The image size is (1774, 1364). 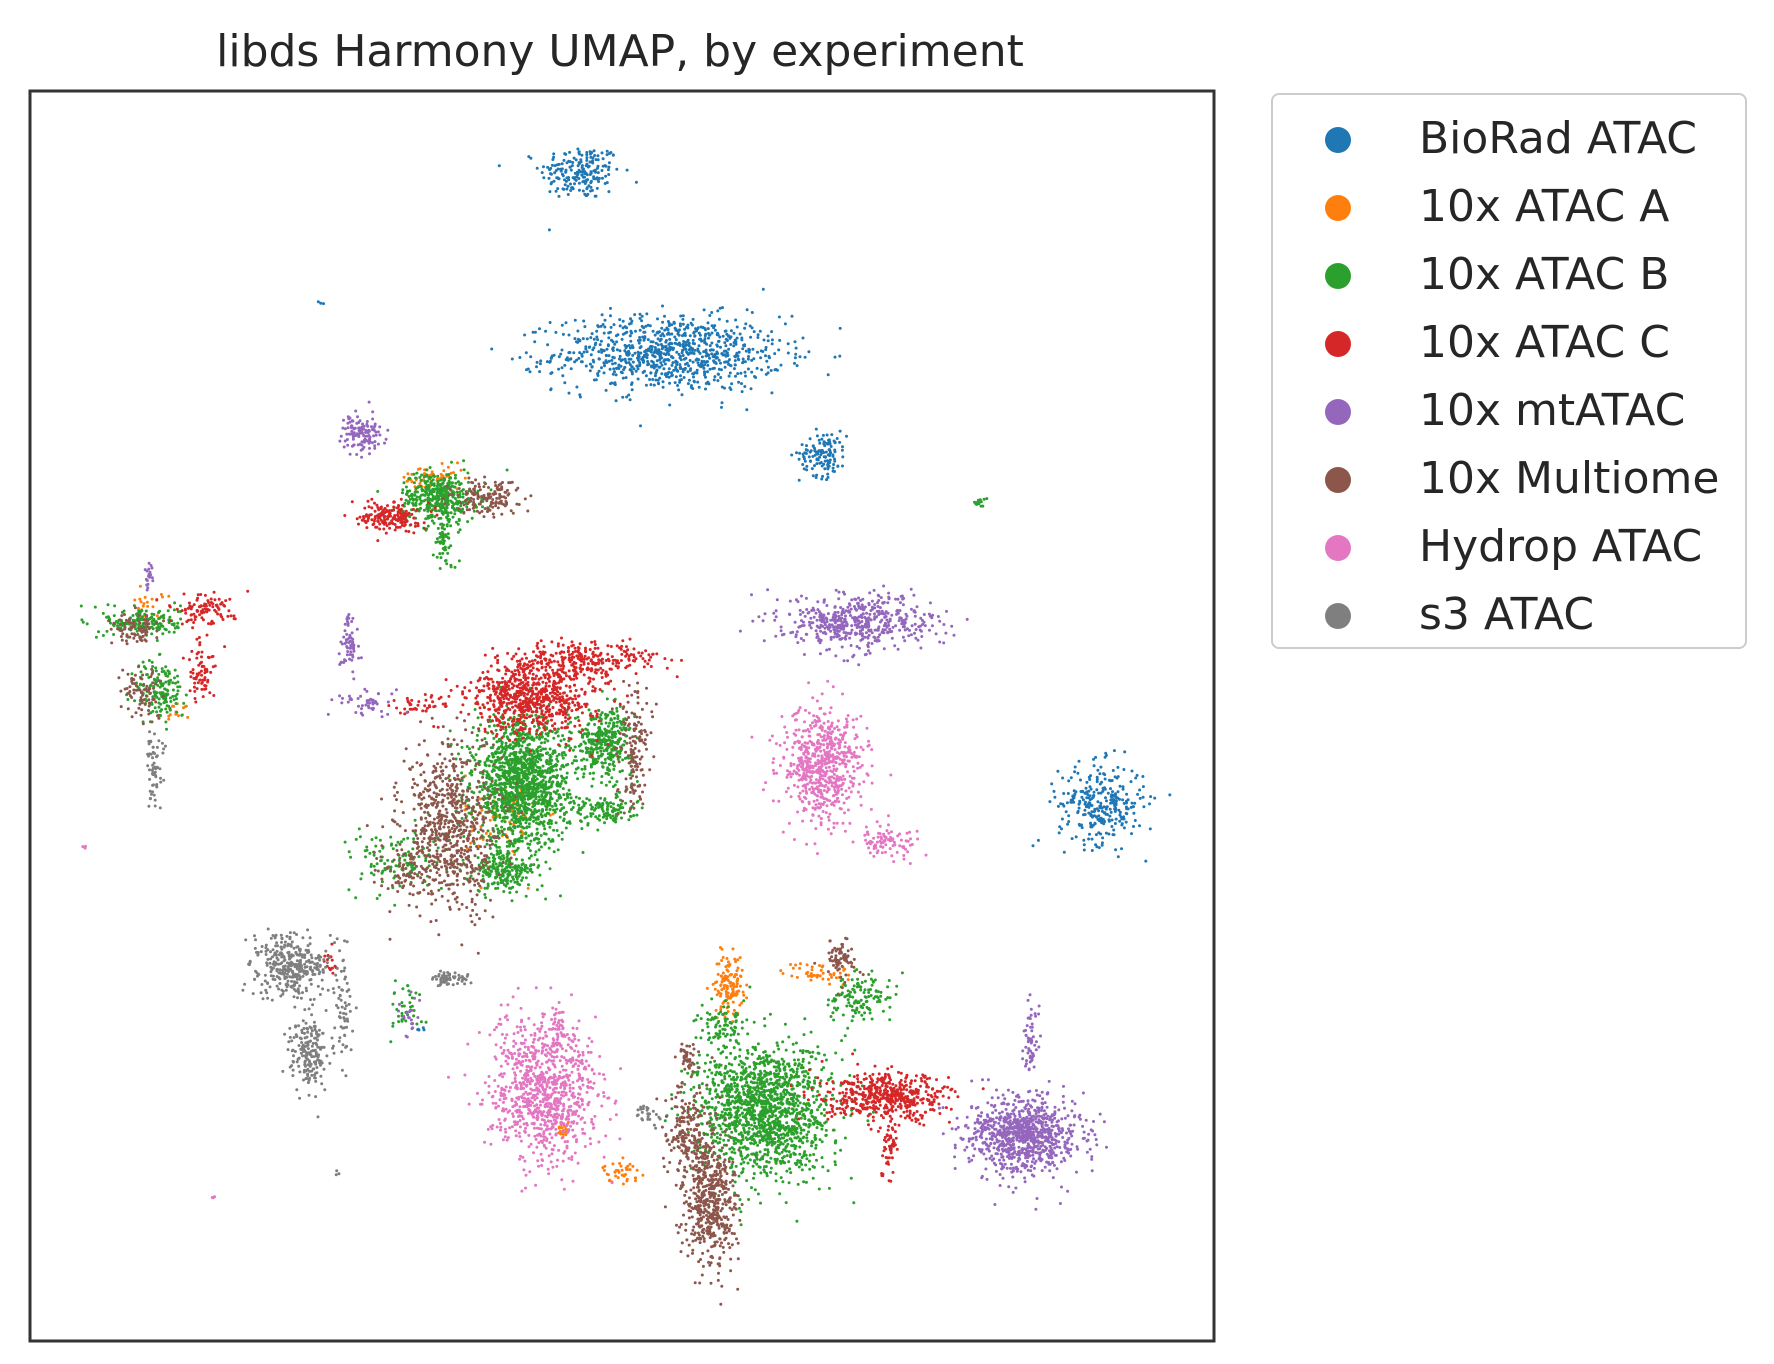 What do you see at coordinates (421, 1029) in the screenshot?
I see `point-cluster` at bounding box center [421, 1029].